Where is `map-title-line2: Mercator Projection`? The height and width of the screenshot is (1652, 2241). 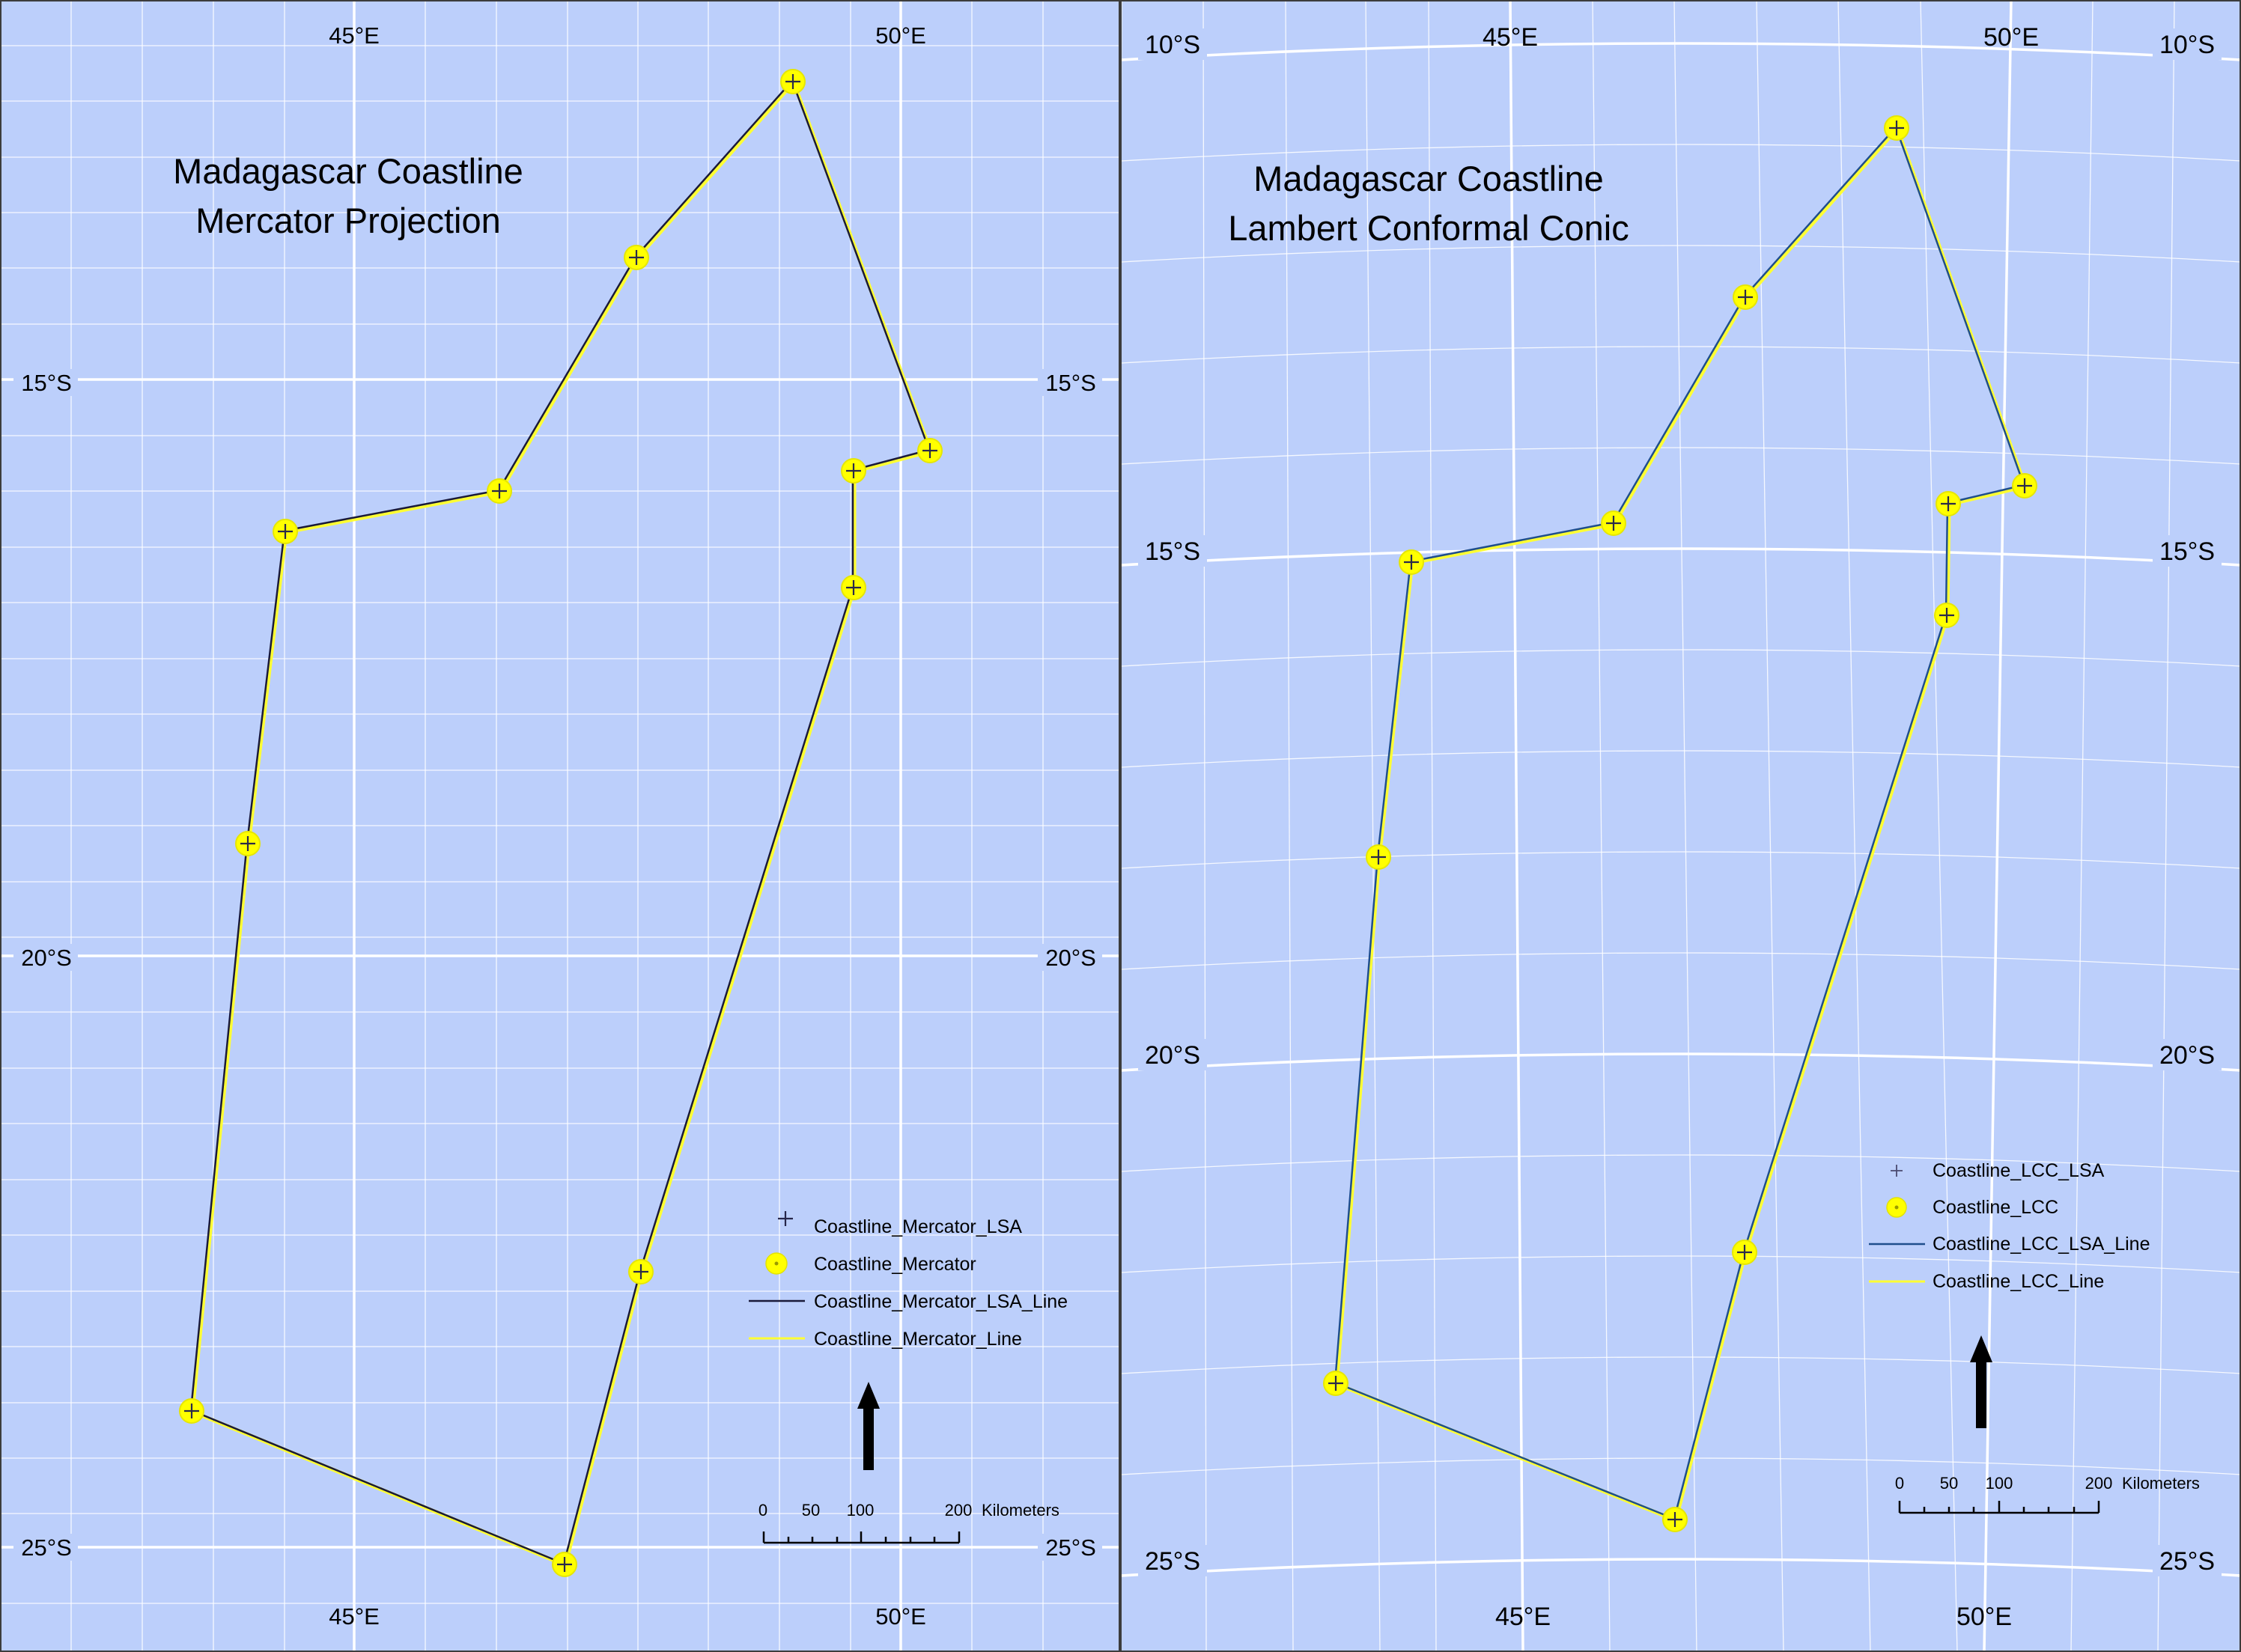
map-title-line2: Mercator Projection is located at coordinates (348, 220).